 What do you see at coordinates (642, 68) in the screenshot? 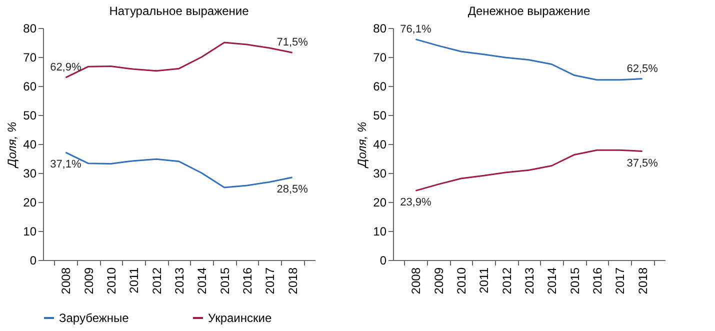
I see `annotation: 62,5%` at bounding box center [642, 68].